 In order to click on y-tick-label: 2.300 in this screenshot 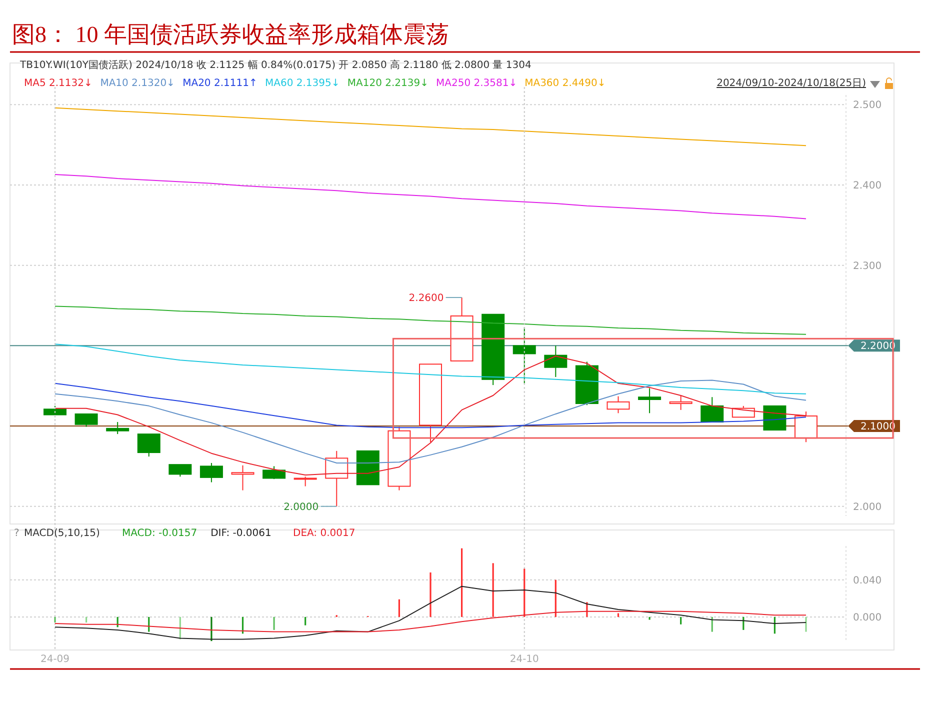, I will do `click(867, 266)`.